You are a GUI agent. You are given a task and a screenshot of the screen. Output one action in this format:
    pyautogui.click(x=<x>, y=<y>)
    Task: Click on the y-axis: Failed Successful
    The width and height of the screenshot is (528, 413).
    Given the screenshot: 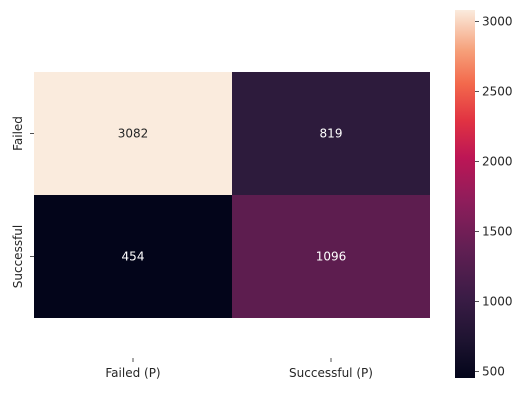 What is the action you would take?
    pyautogui.click(x=22, y=202)
    